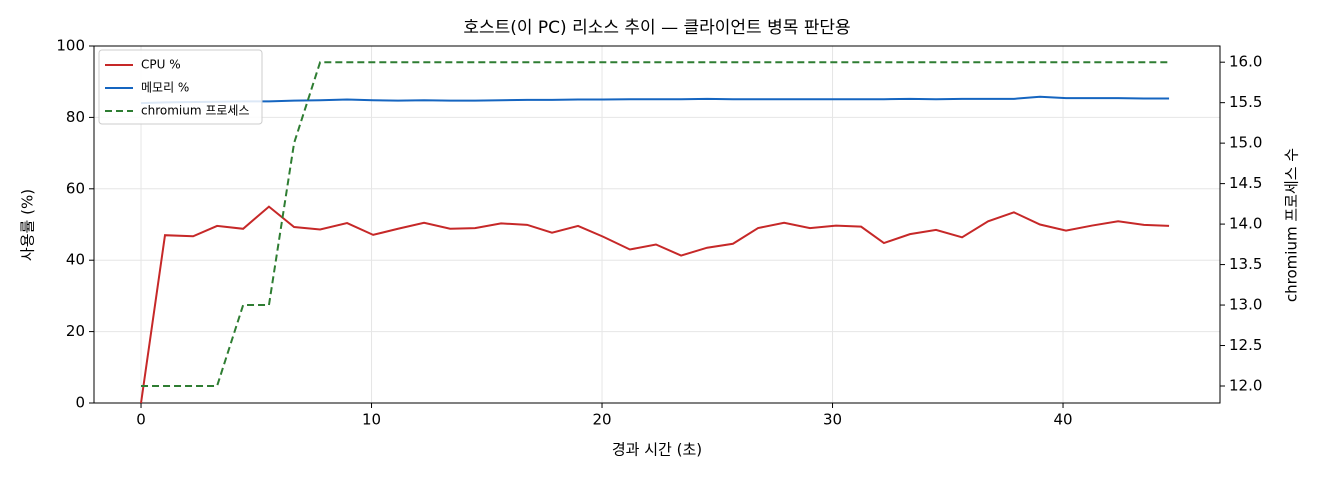  Describe the element at coordinates (1062, 420) in the screenshot. I see `x-tick-label: 40` at that location.